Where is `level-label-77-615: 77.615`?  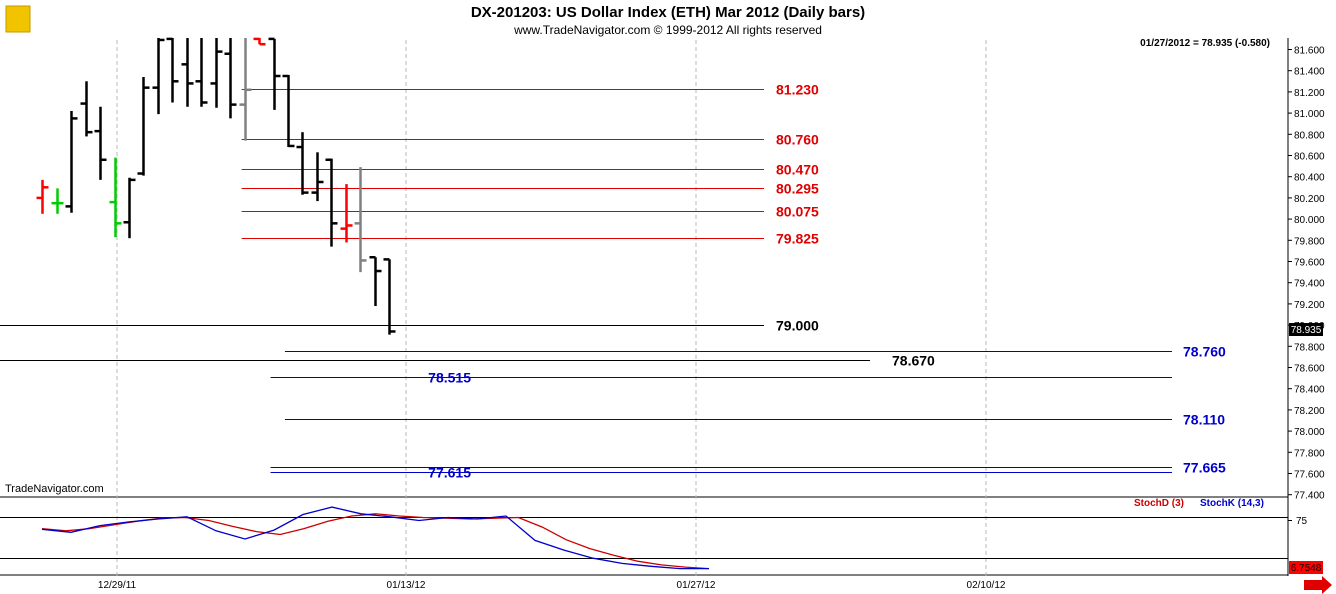
level-label-77-615: 77.615 is located at coordinates (449, 473).